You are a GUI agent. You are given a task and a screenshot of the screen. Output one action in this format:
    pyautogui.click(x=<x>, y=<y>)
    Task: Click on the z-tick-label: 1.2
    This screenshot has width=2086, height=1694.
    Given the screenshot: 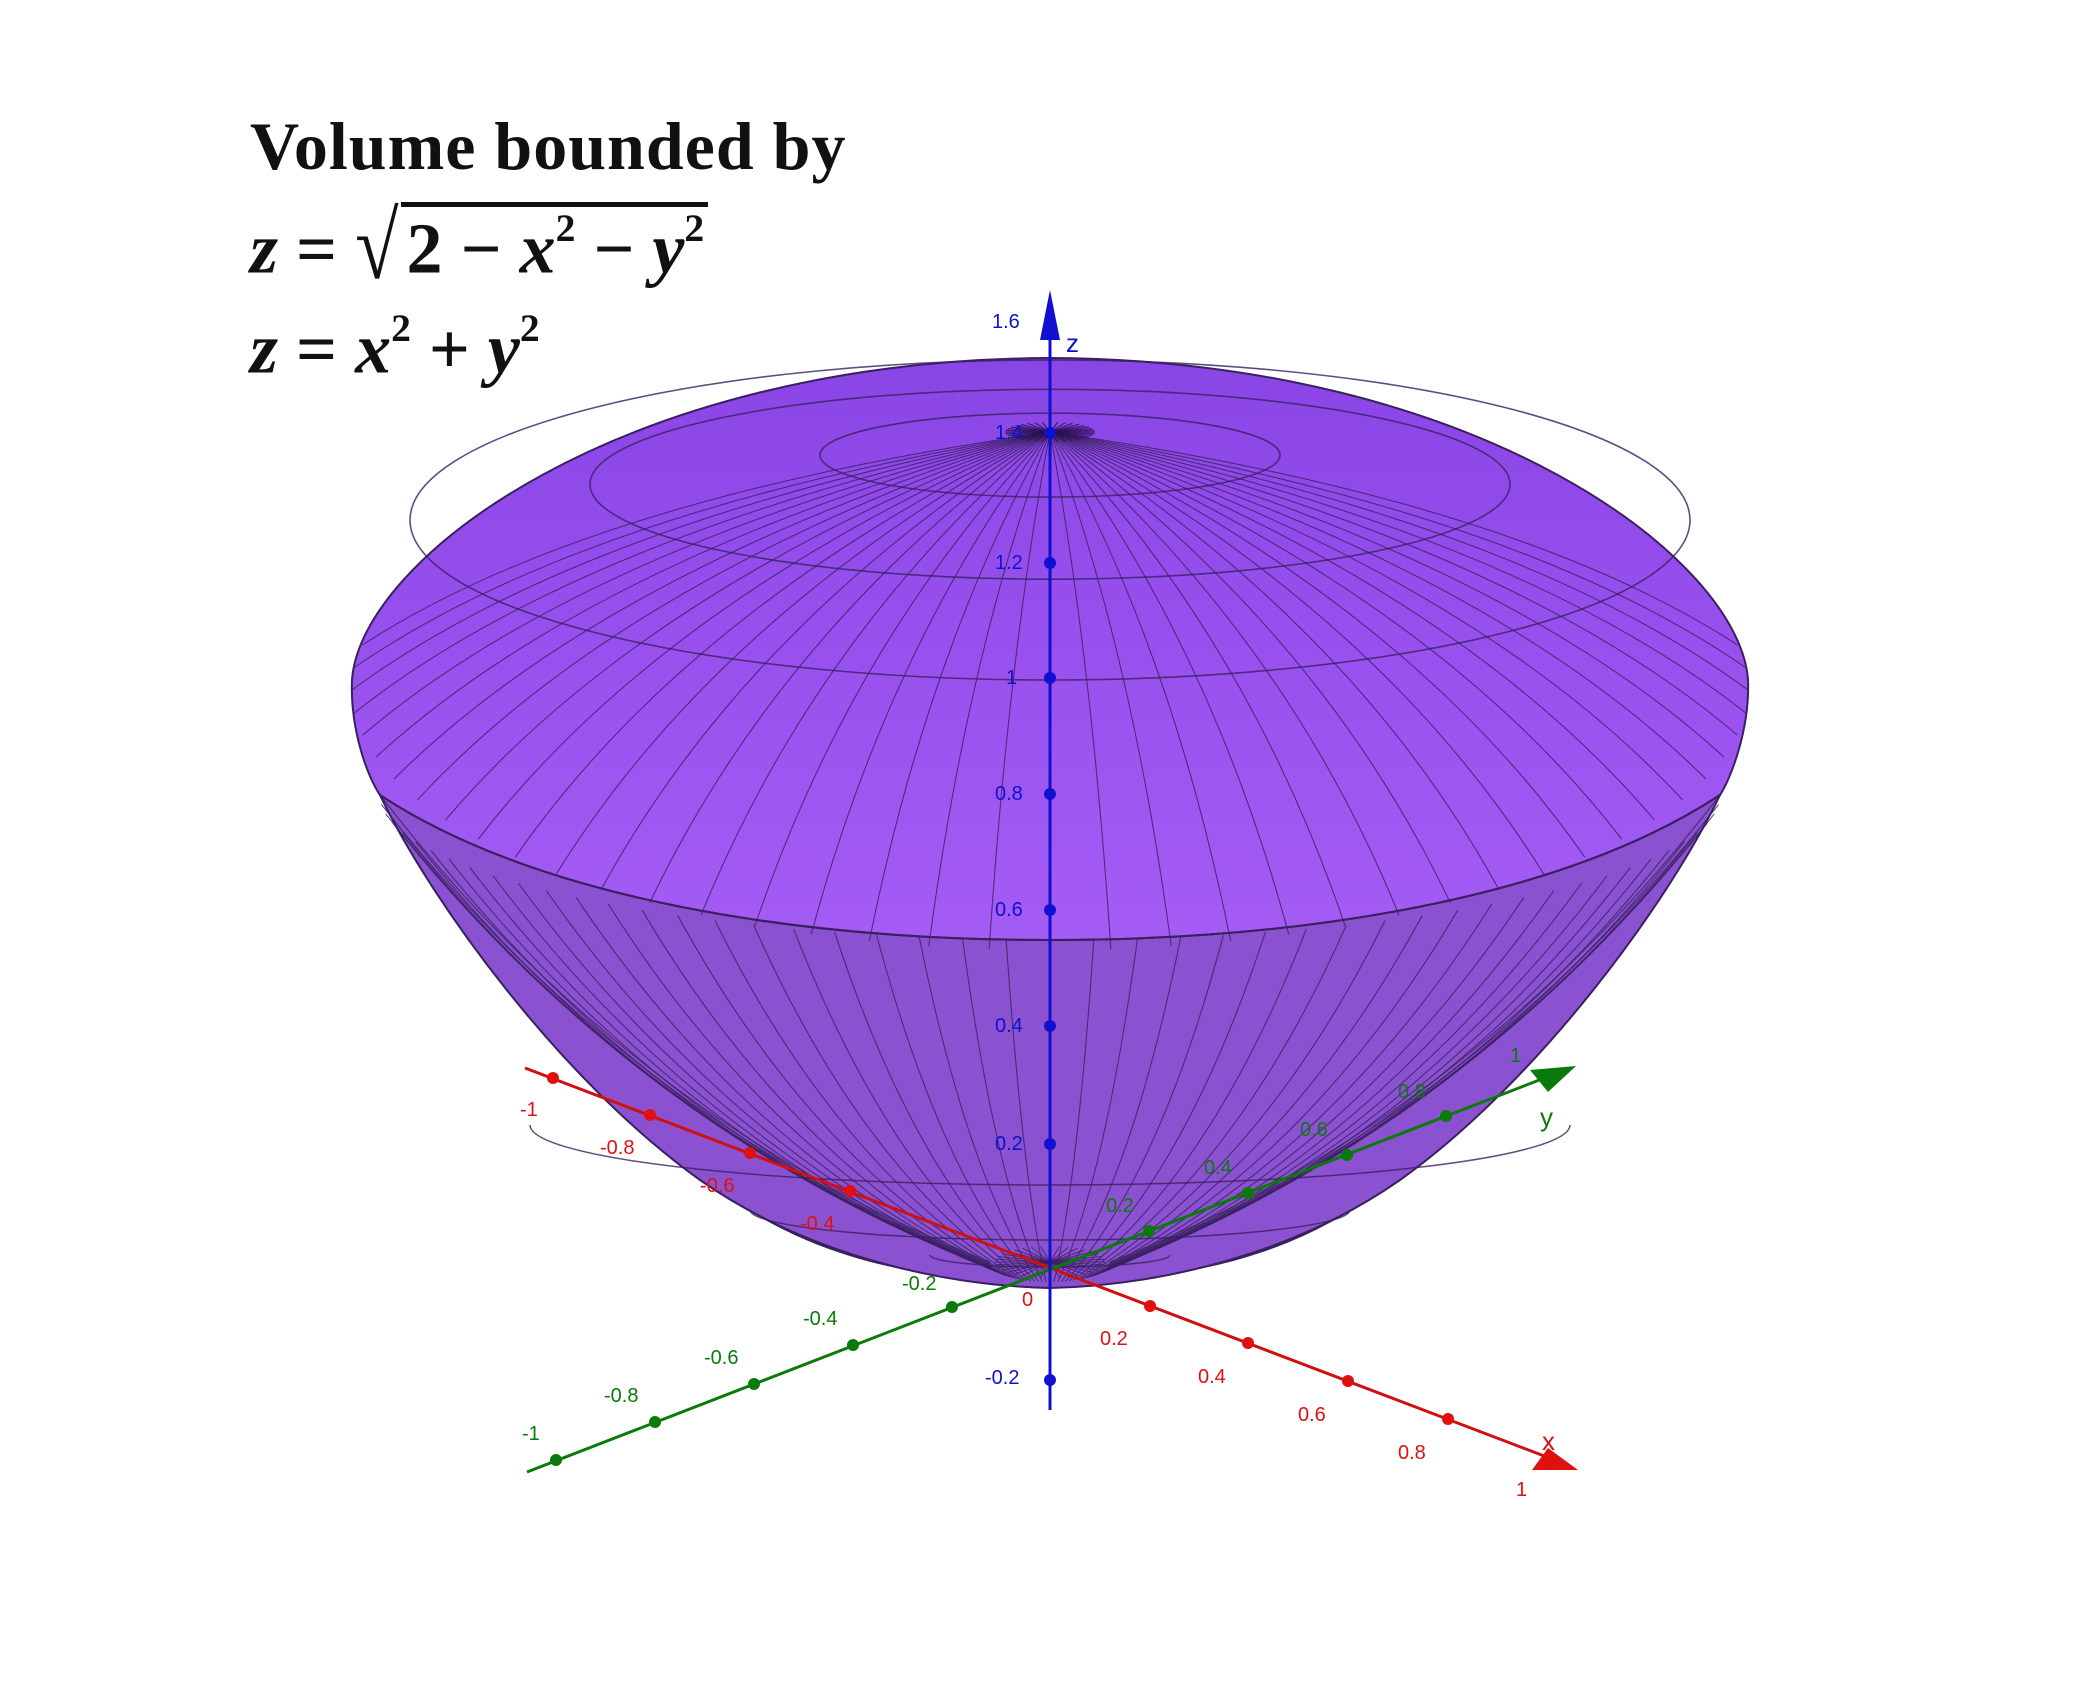 What is the action you would take?
    pyautogui.click(x=1009, y=563)
    